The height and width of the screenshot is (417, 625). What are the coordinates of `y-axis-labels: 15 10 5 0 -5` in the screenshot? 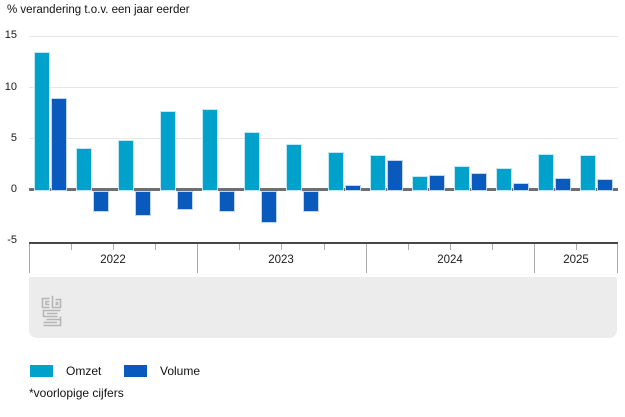 It's located at (8, 138).